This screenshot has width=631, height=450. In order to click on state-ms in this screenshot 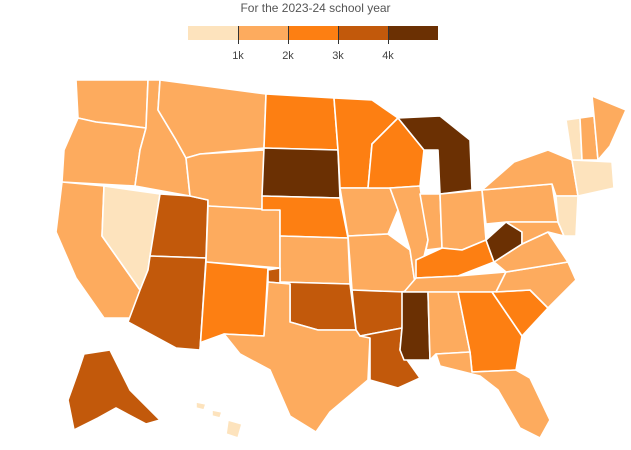, I will do `click(415, 326)`.